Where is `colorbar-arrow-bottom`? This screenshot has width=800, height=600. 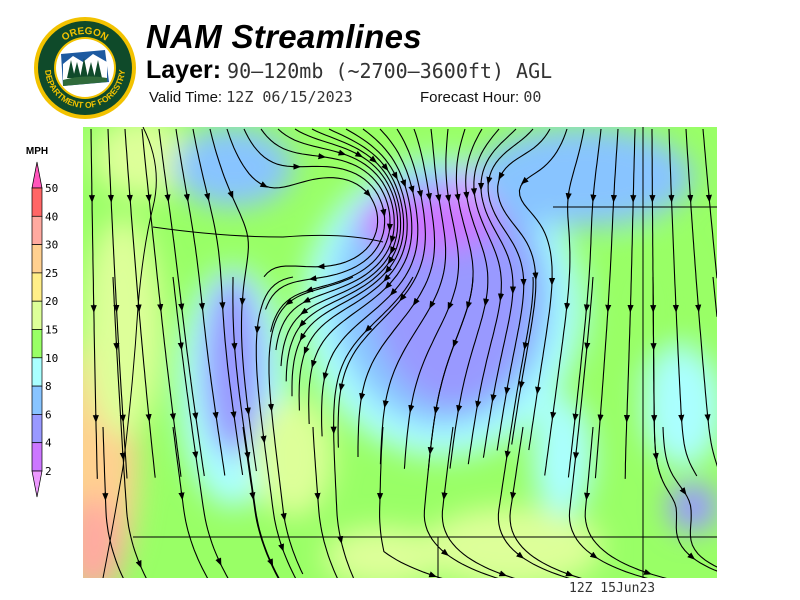
colorbar-arrow-bottom is located at coordinates (37, 484).